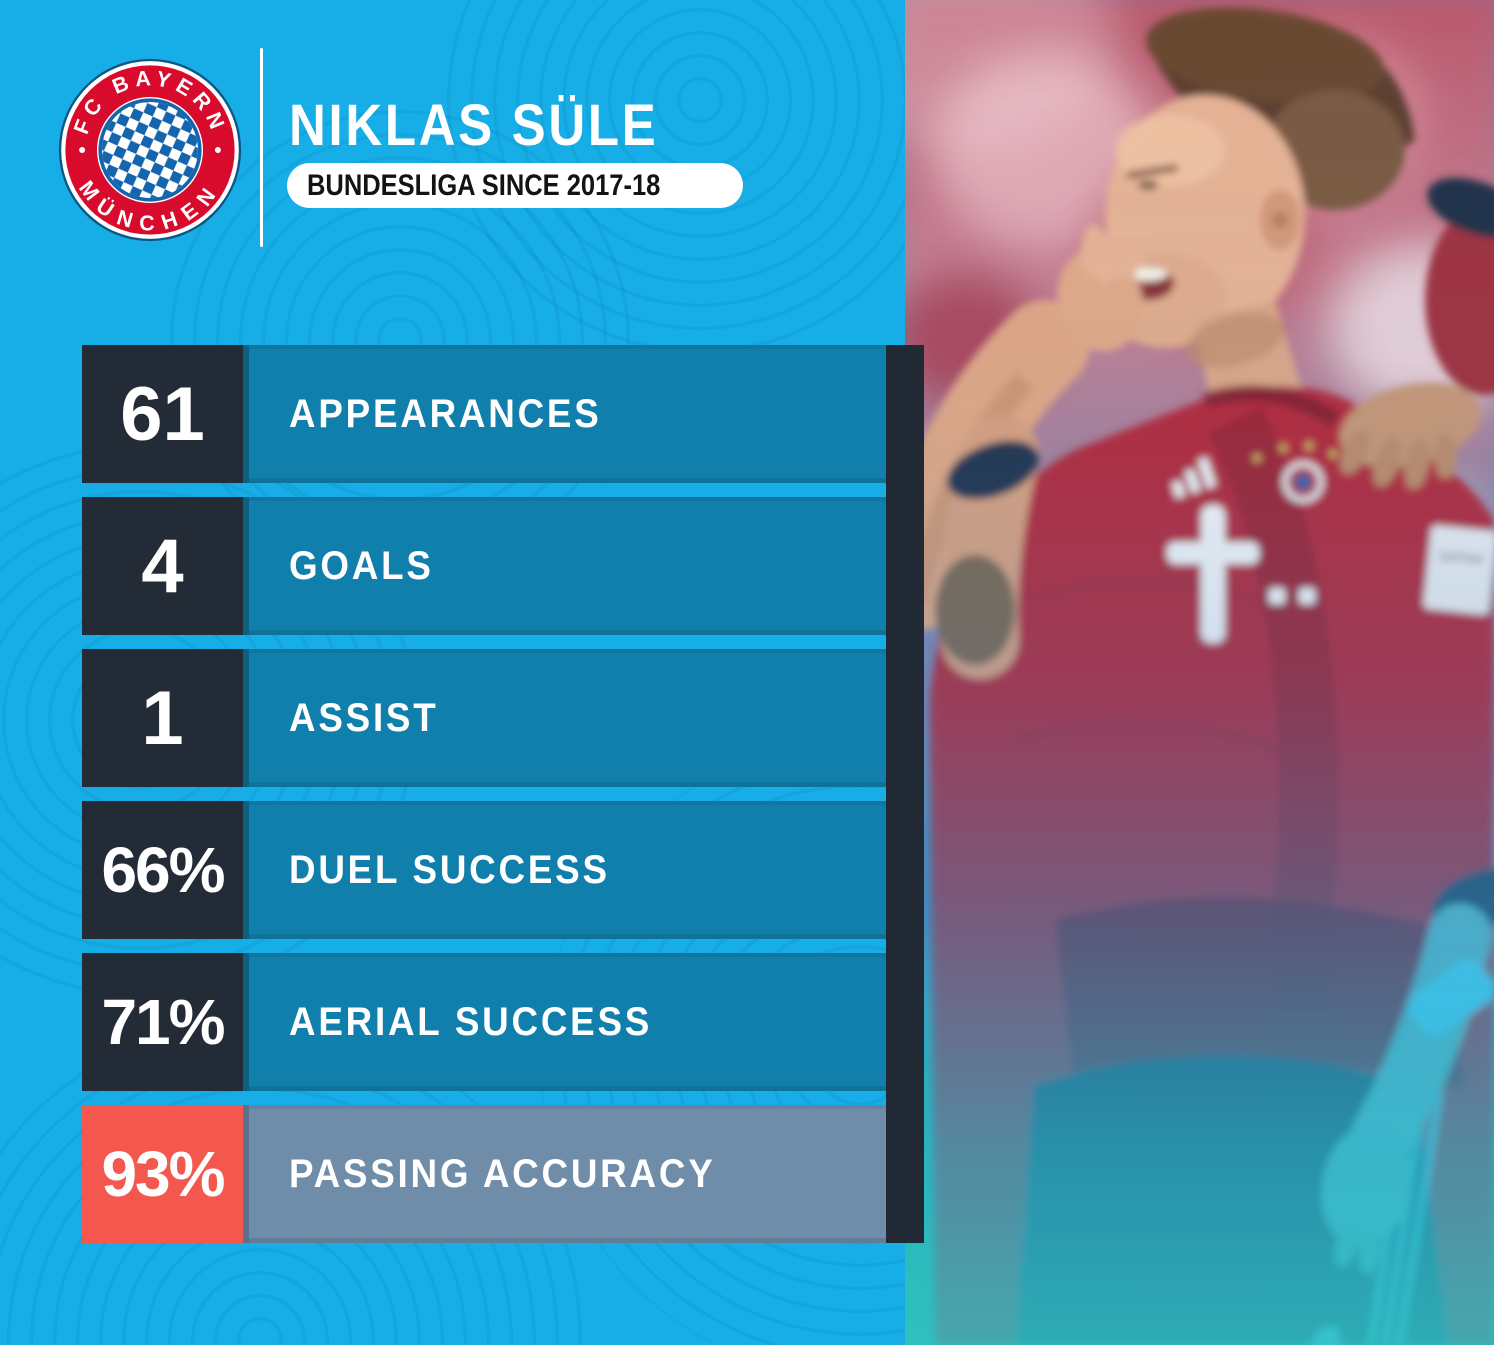 This screenshot has height=1345, width=1494. I want to click on stat-value: 66%, so click(163, 870).